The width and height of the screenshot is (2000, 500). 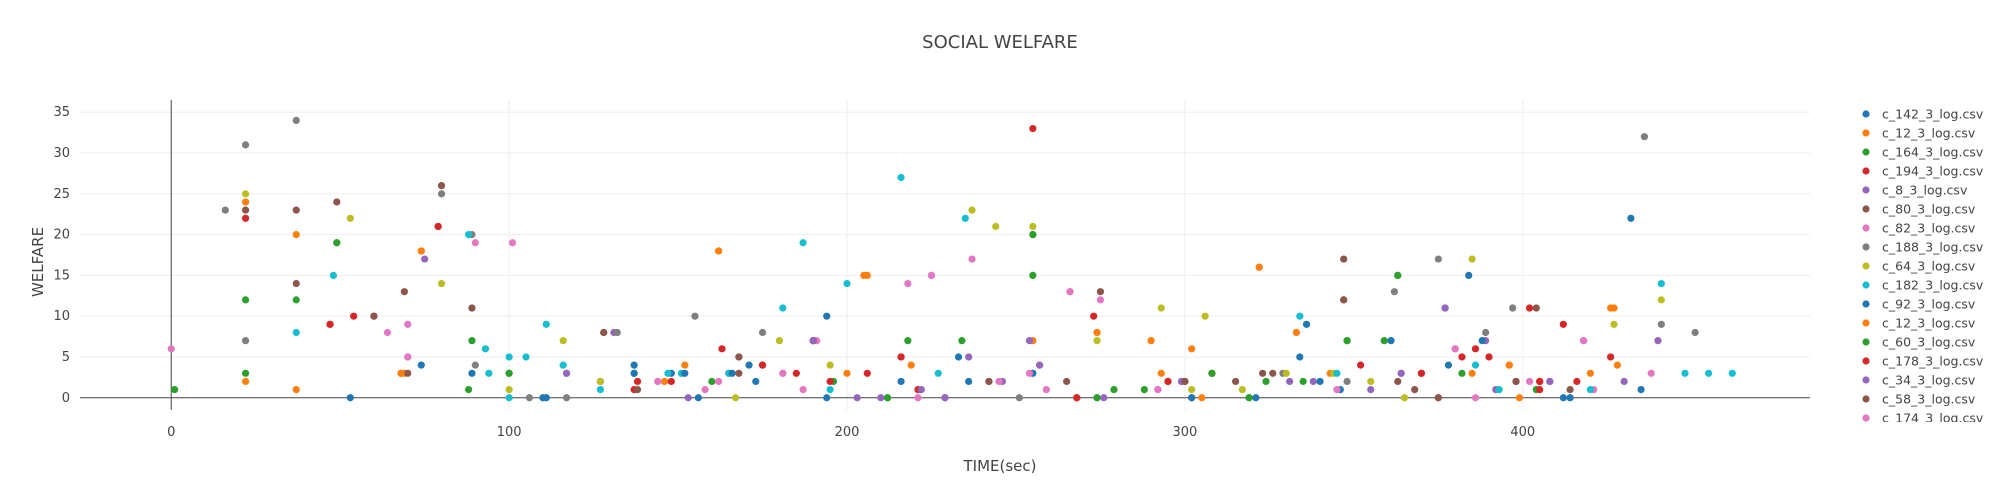 What do you see at coordinates (1923, 285) in the screenshot?
I see `legend-item: c_182_3_log.csv` at bounding box center [1923, 285].